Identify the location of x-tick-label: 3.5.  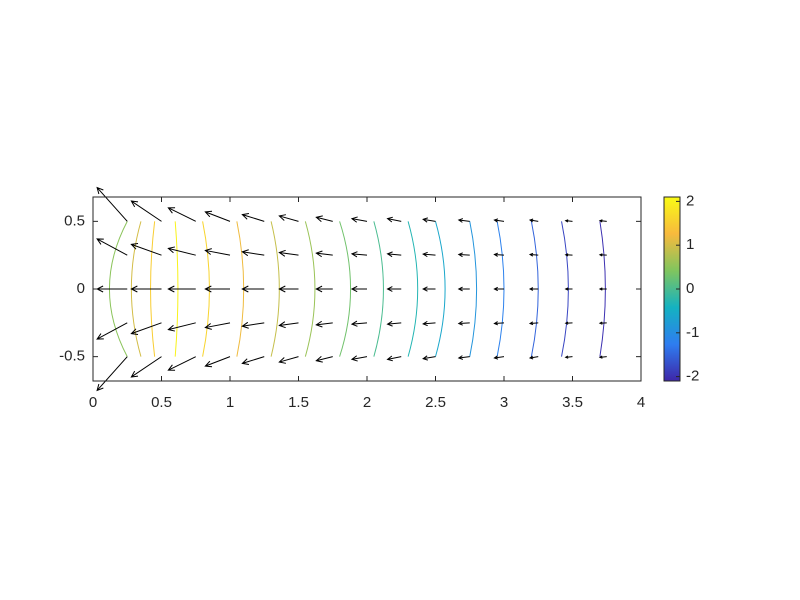
(572, 402).